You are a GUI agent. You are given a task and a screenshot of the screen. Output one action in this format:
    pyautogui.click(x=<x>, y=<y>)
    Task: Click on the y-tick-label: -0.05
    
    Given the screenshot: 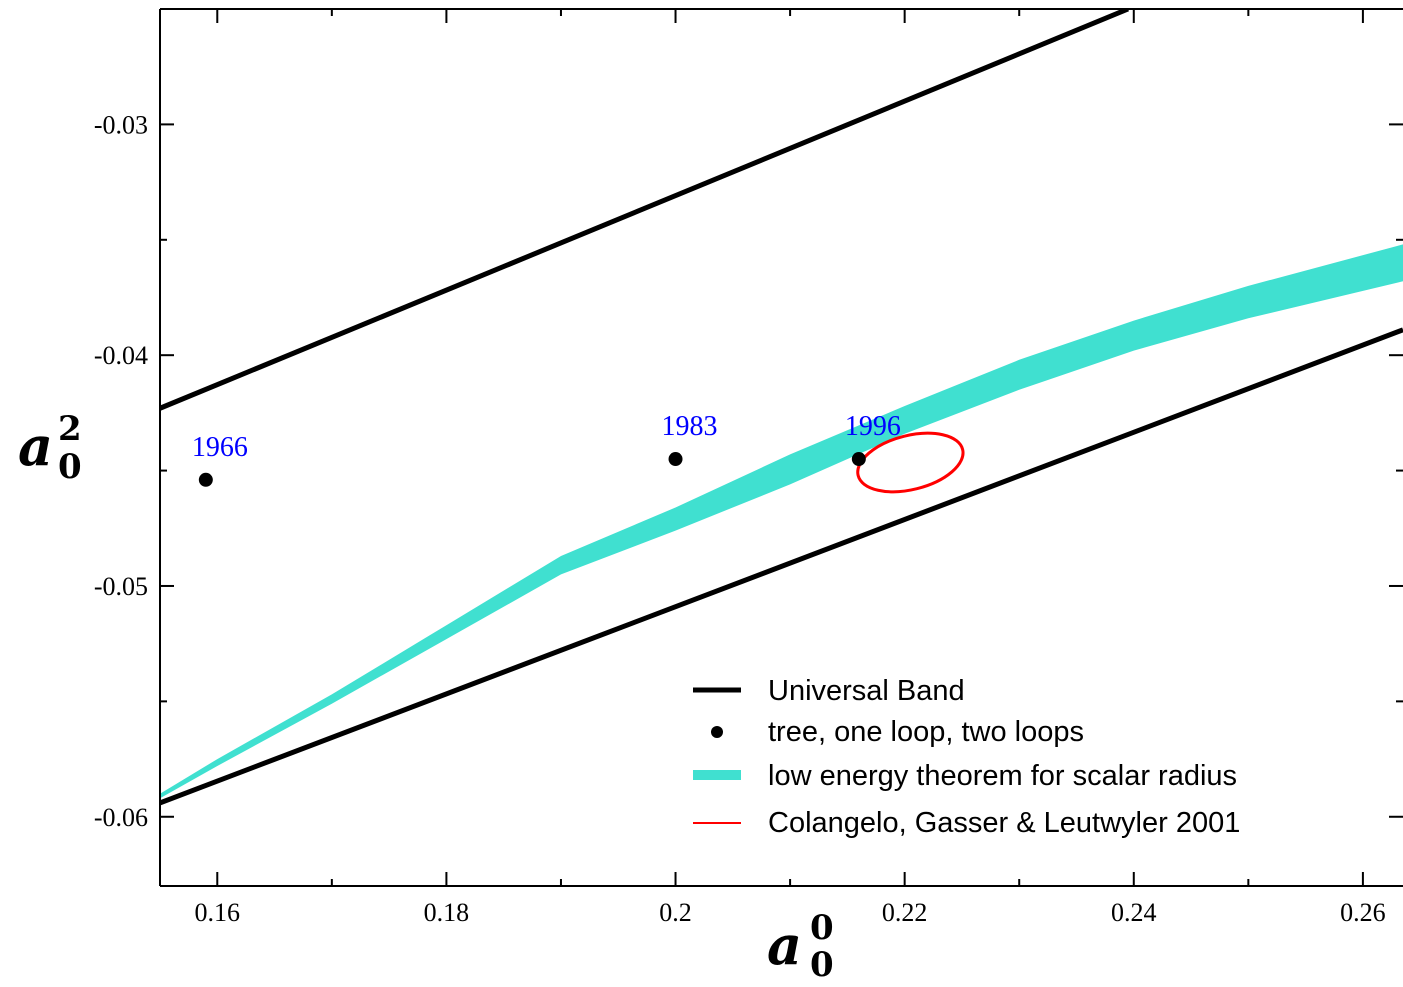 What is the action you would take?
    pyautogui.click(x=121, y=586)
    